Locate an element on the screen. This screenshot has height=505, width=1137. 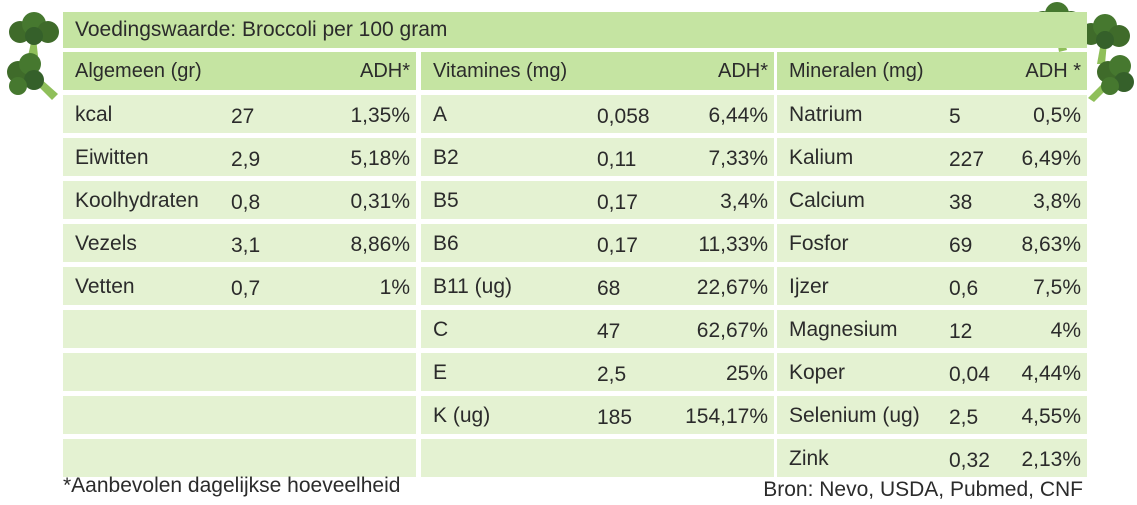
column-header-adh: ADH * is located at coordinates (1053, 71).